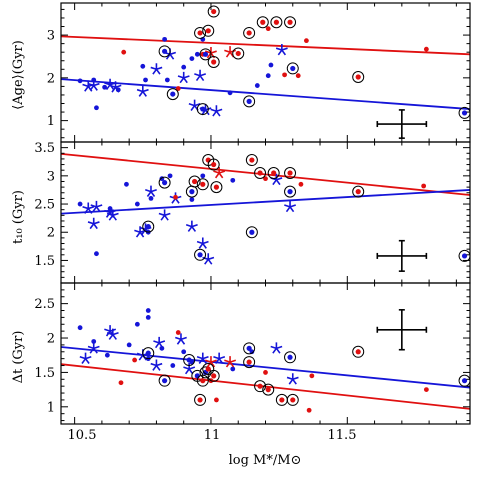  I want to click on marker-2-4-0-ring, so click(148, 353).